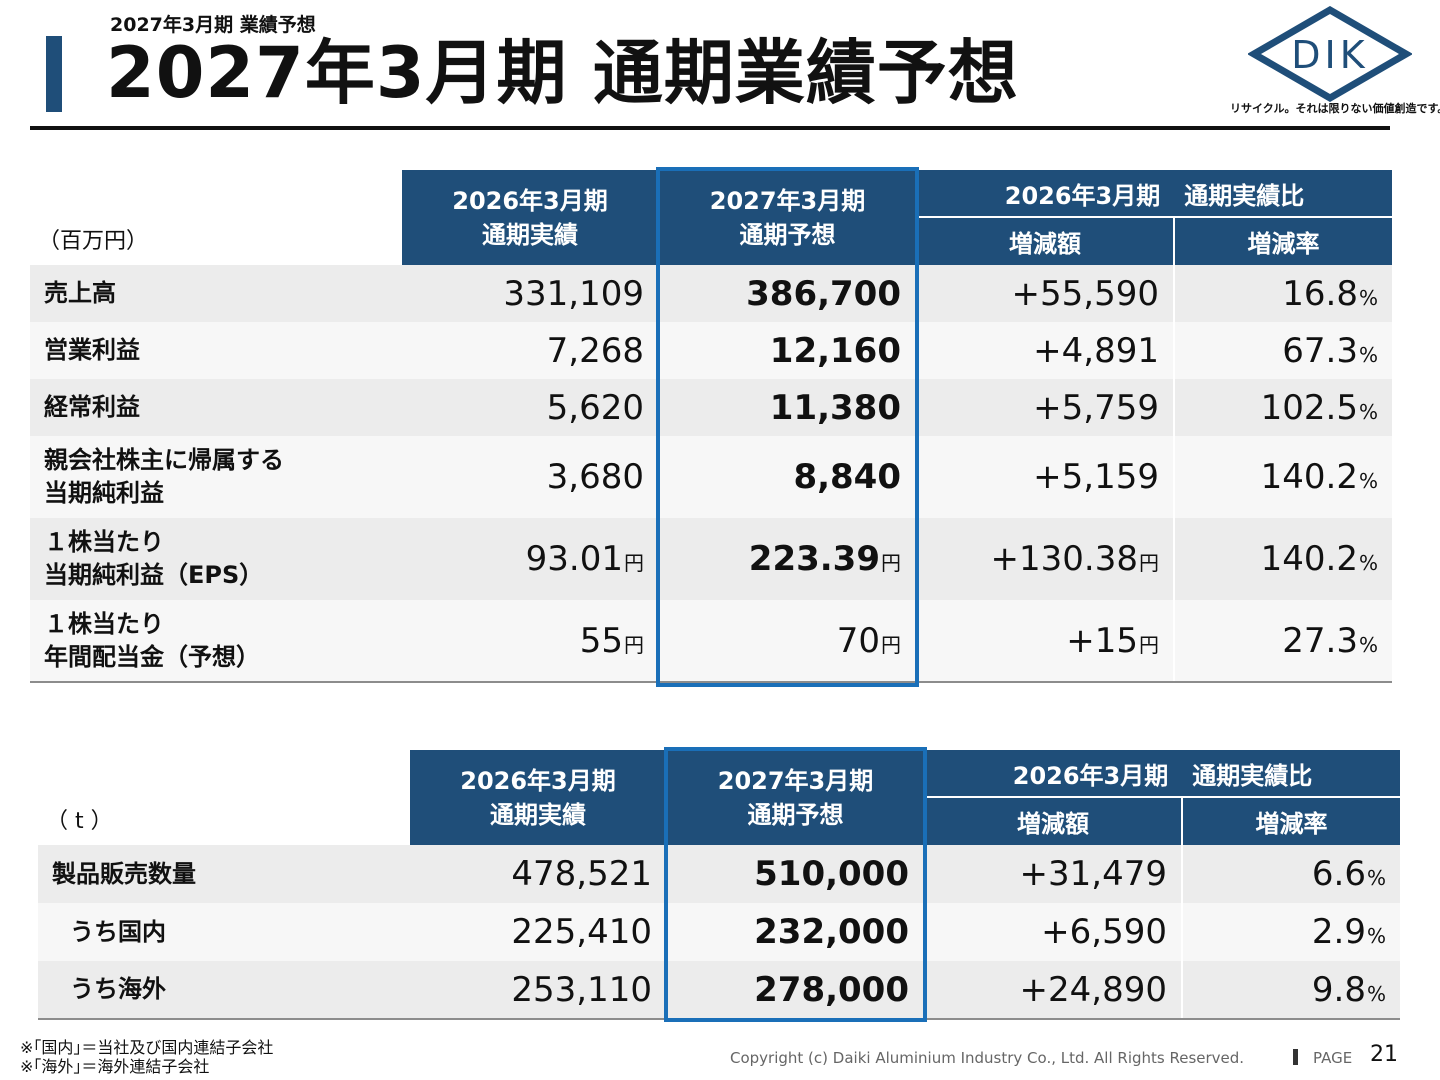 This screenshot has width=1440, height=1080. I want to click on table-row: 製品販売数量 478,521 510,000 +31,479 6.6%, so click(719, 874).